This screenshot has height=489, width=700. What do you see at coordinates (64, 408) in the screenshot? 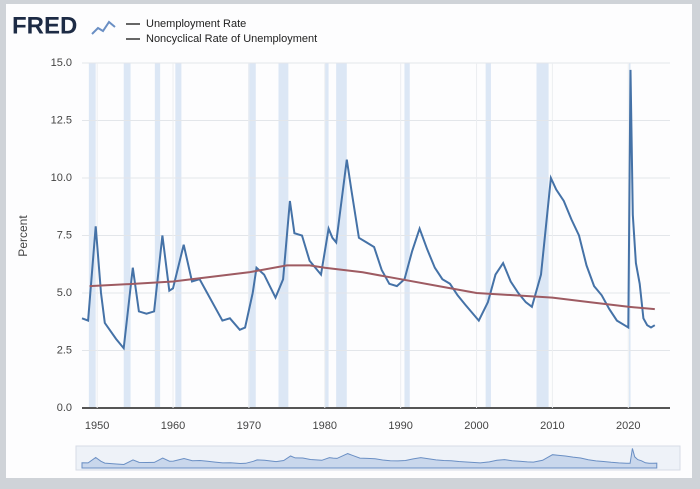
I see `y-tick-label: 0.0` at bounding box center [64, 408].